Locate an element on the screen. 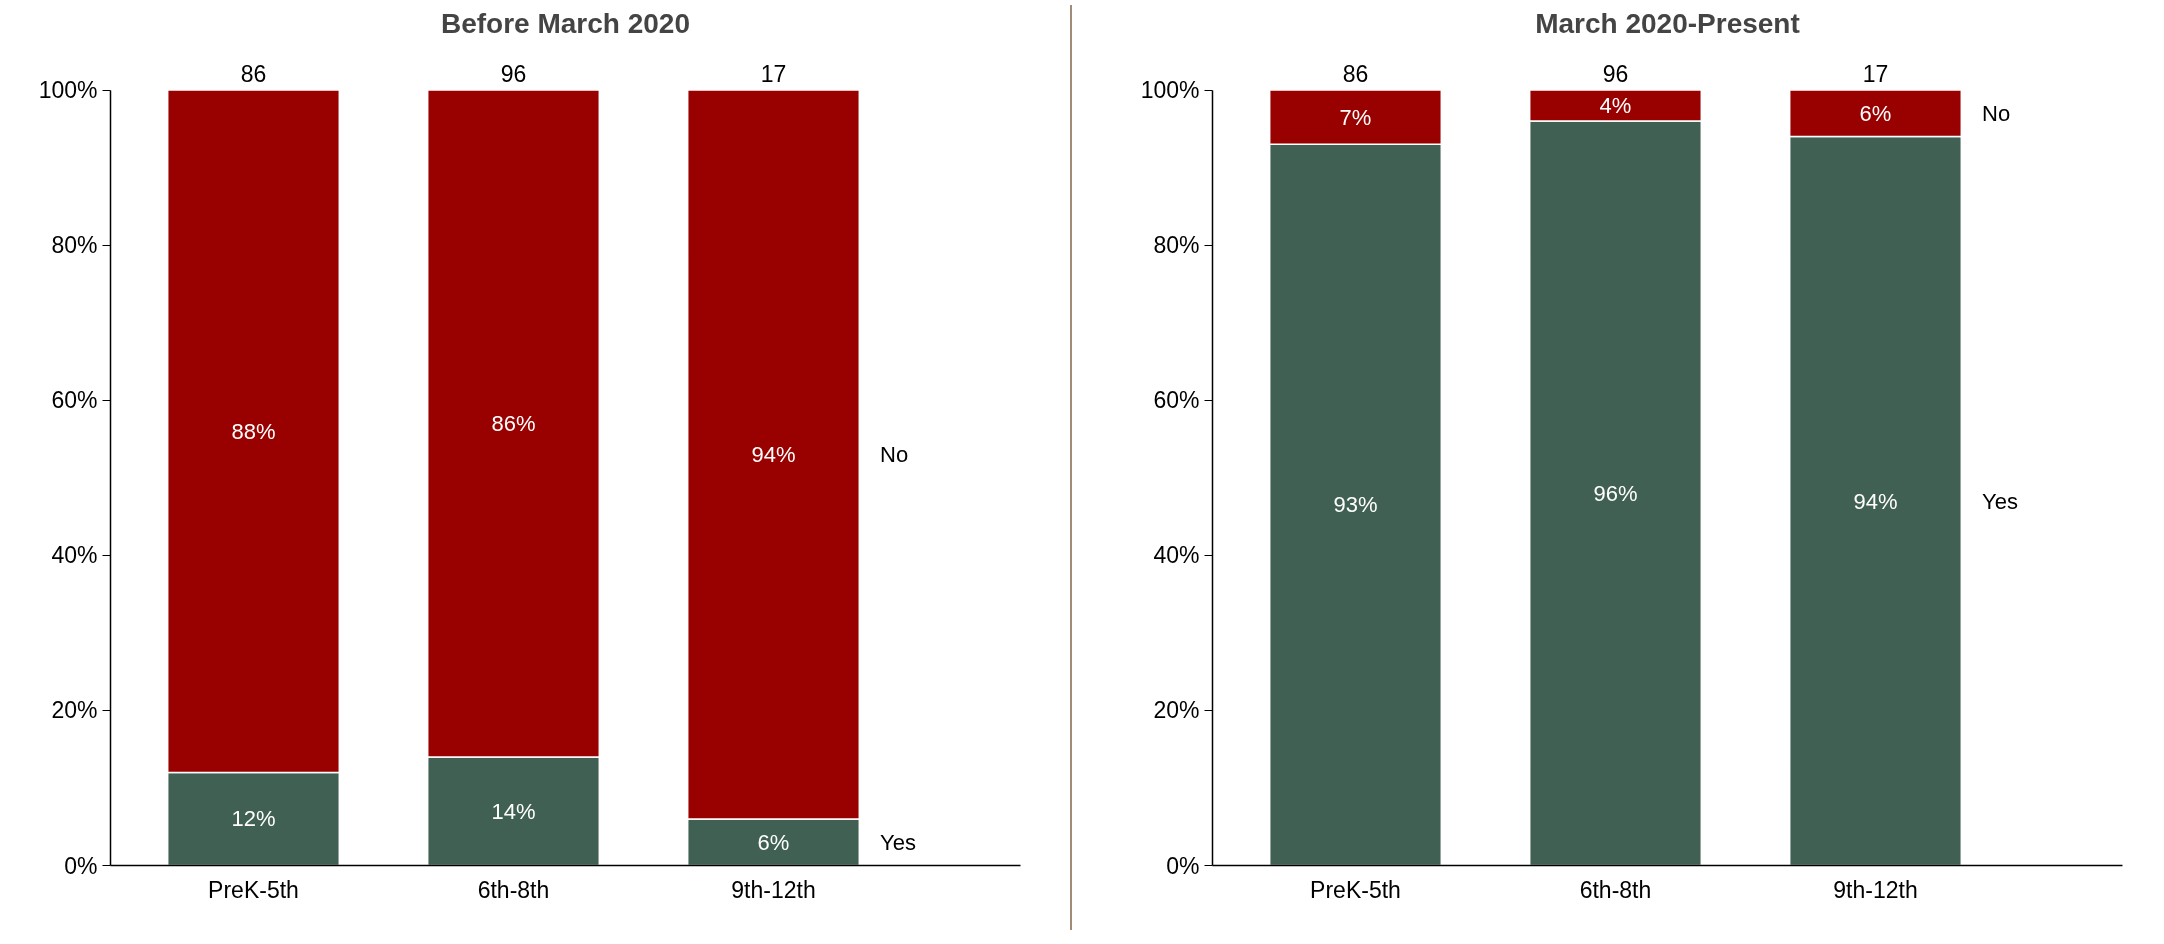  data-label: 96% is located at coordinates (1615, 493).